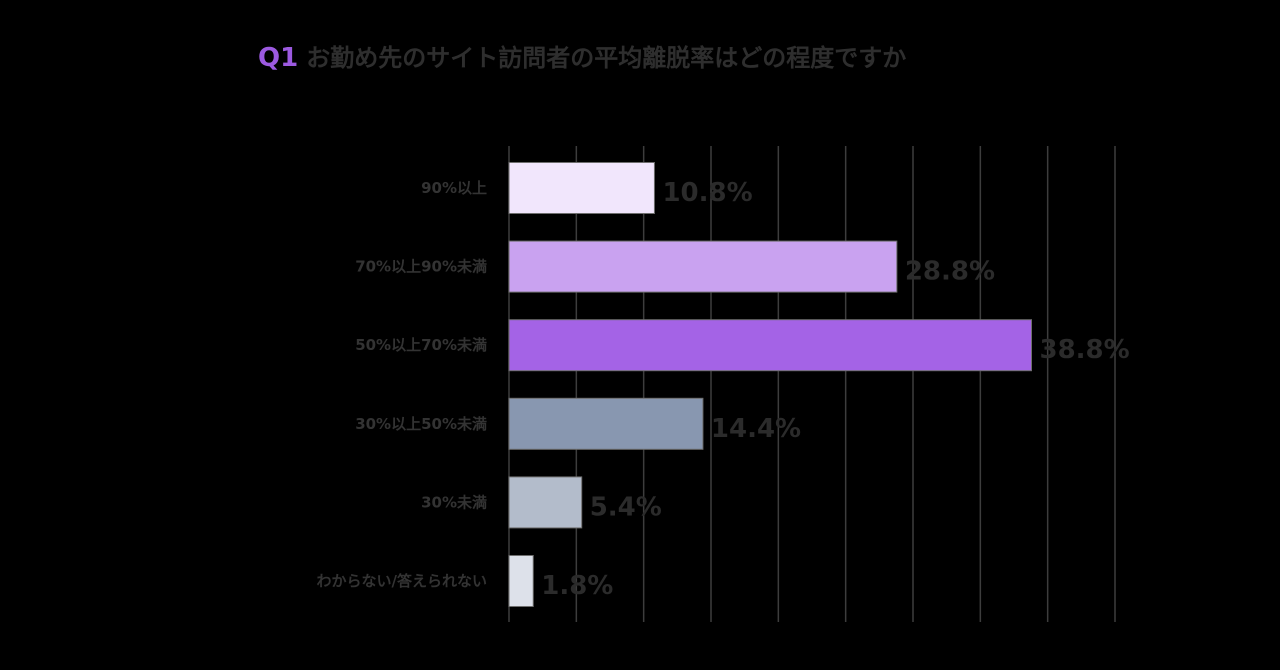 The height and width of the screenshot is (670, 1280). I want to click on category-label-3: 30%以上50%未満, so click(421, 424).